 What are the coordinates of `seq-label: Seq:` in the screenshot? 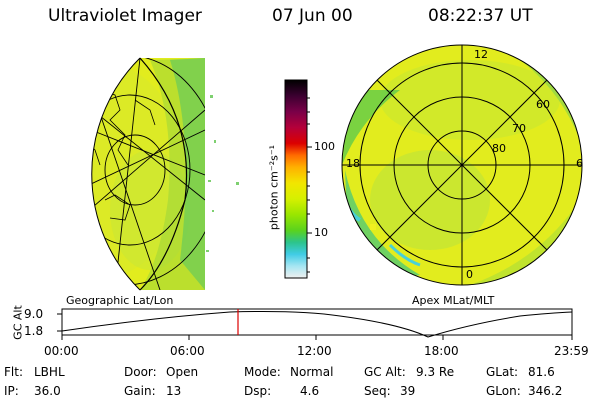 It's located at (377, 391).